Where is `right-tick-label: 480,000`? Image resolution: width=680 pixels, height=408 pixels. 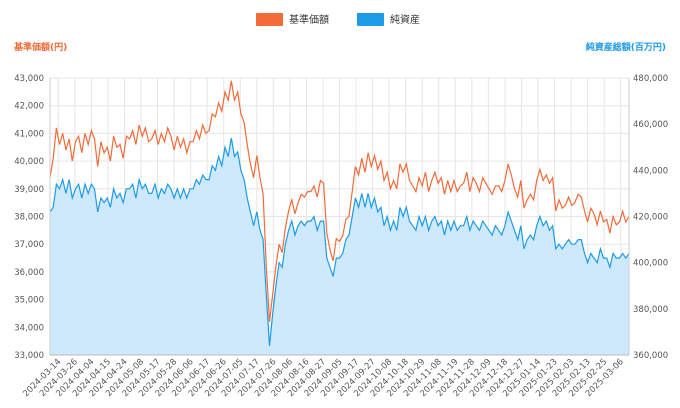 right-tick-label: 480,000 is located at coordinates (650, 79).